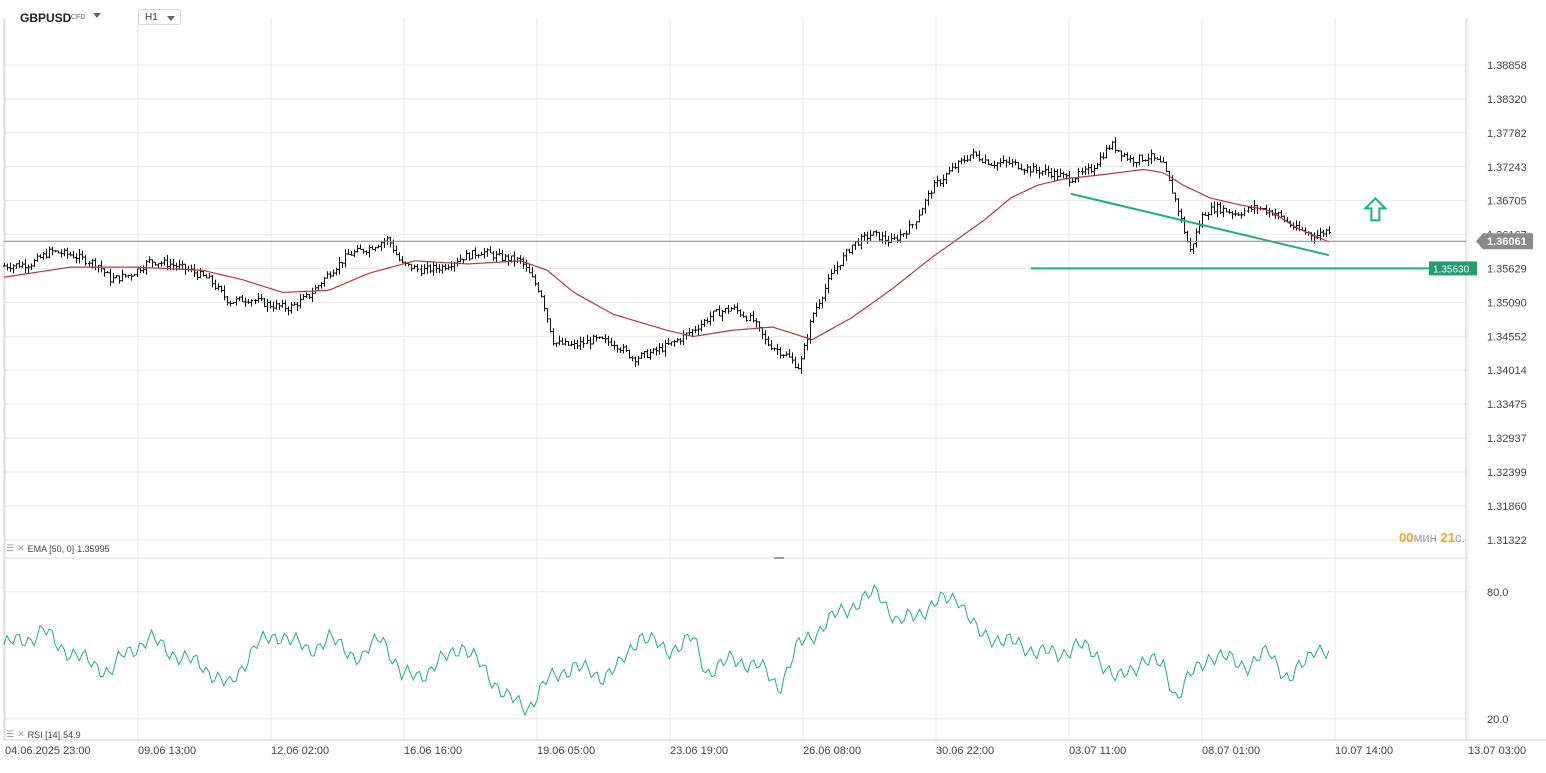 The image size is (1546, 773). What do you see at coordinates (43, 734) in the screenshot?
I see `rsi-legend: ☰ ✕ RSI [14] 54.9` at bounding box center [43, 734].